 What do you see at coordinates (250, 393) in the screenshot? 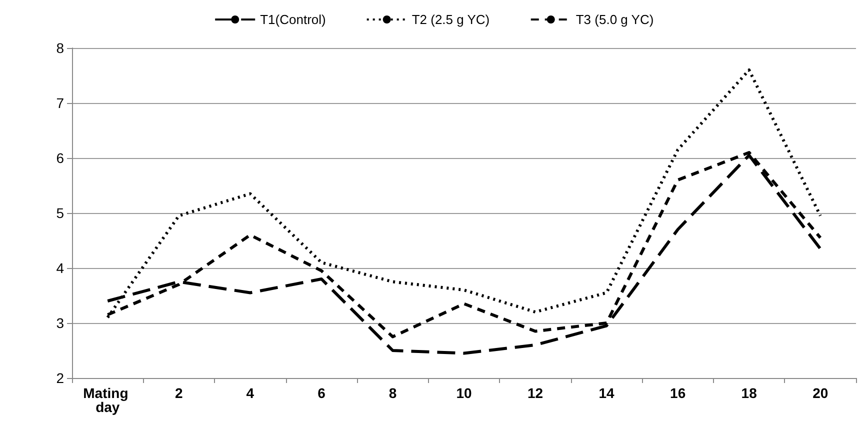
I see `x-tick-label: 4` at bounding box center [250, 393].